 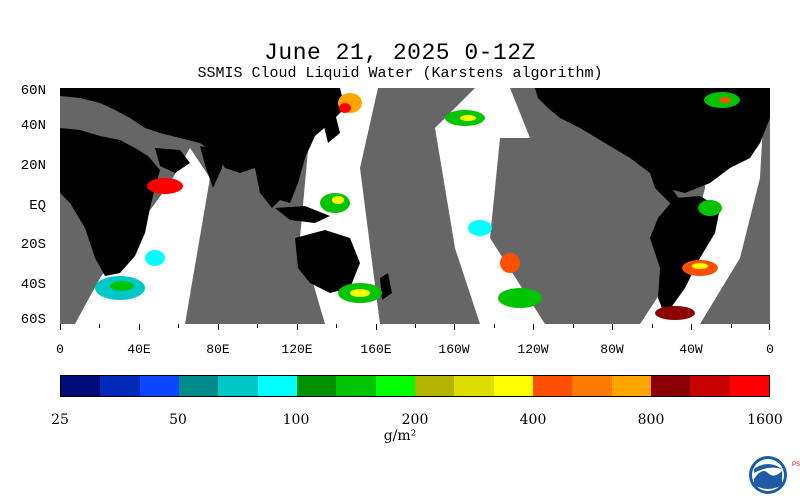 I want to click on lon-label-160w: 160W, so click(x=454, y=349).